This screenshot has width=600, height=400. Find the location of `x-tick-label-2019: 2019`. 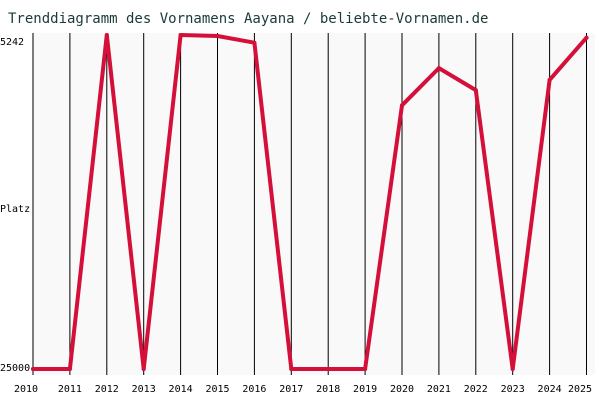

x-tick-label-2019: 2019 is located at coordinates (365, 389).